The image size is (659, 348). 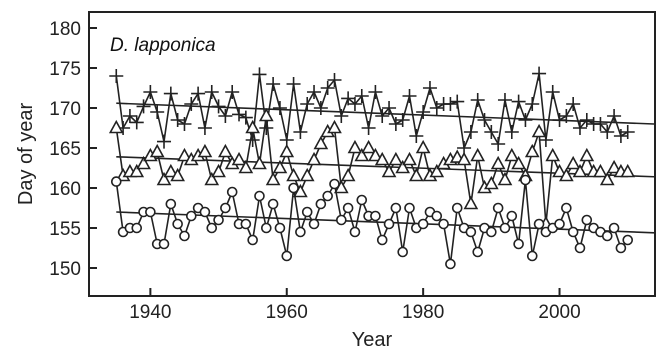 I want to click on y-tick-label: 180, so click(x=65, y=29).